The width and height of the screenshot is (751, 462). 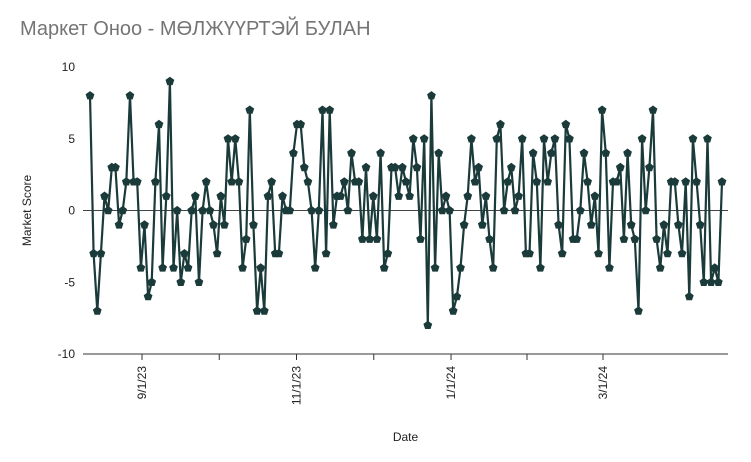 What do you see at coordinates (27, 210) in the screenshot?
I see `y-axis-title: Market Score` at bounding box center [27, 210].